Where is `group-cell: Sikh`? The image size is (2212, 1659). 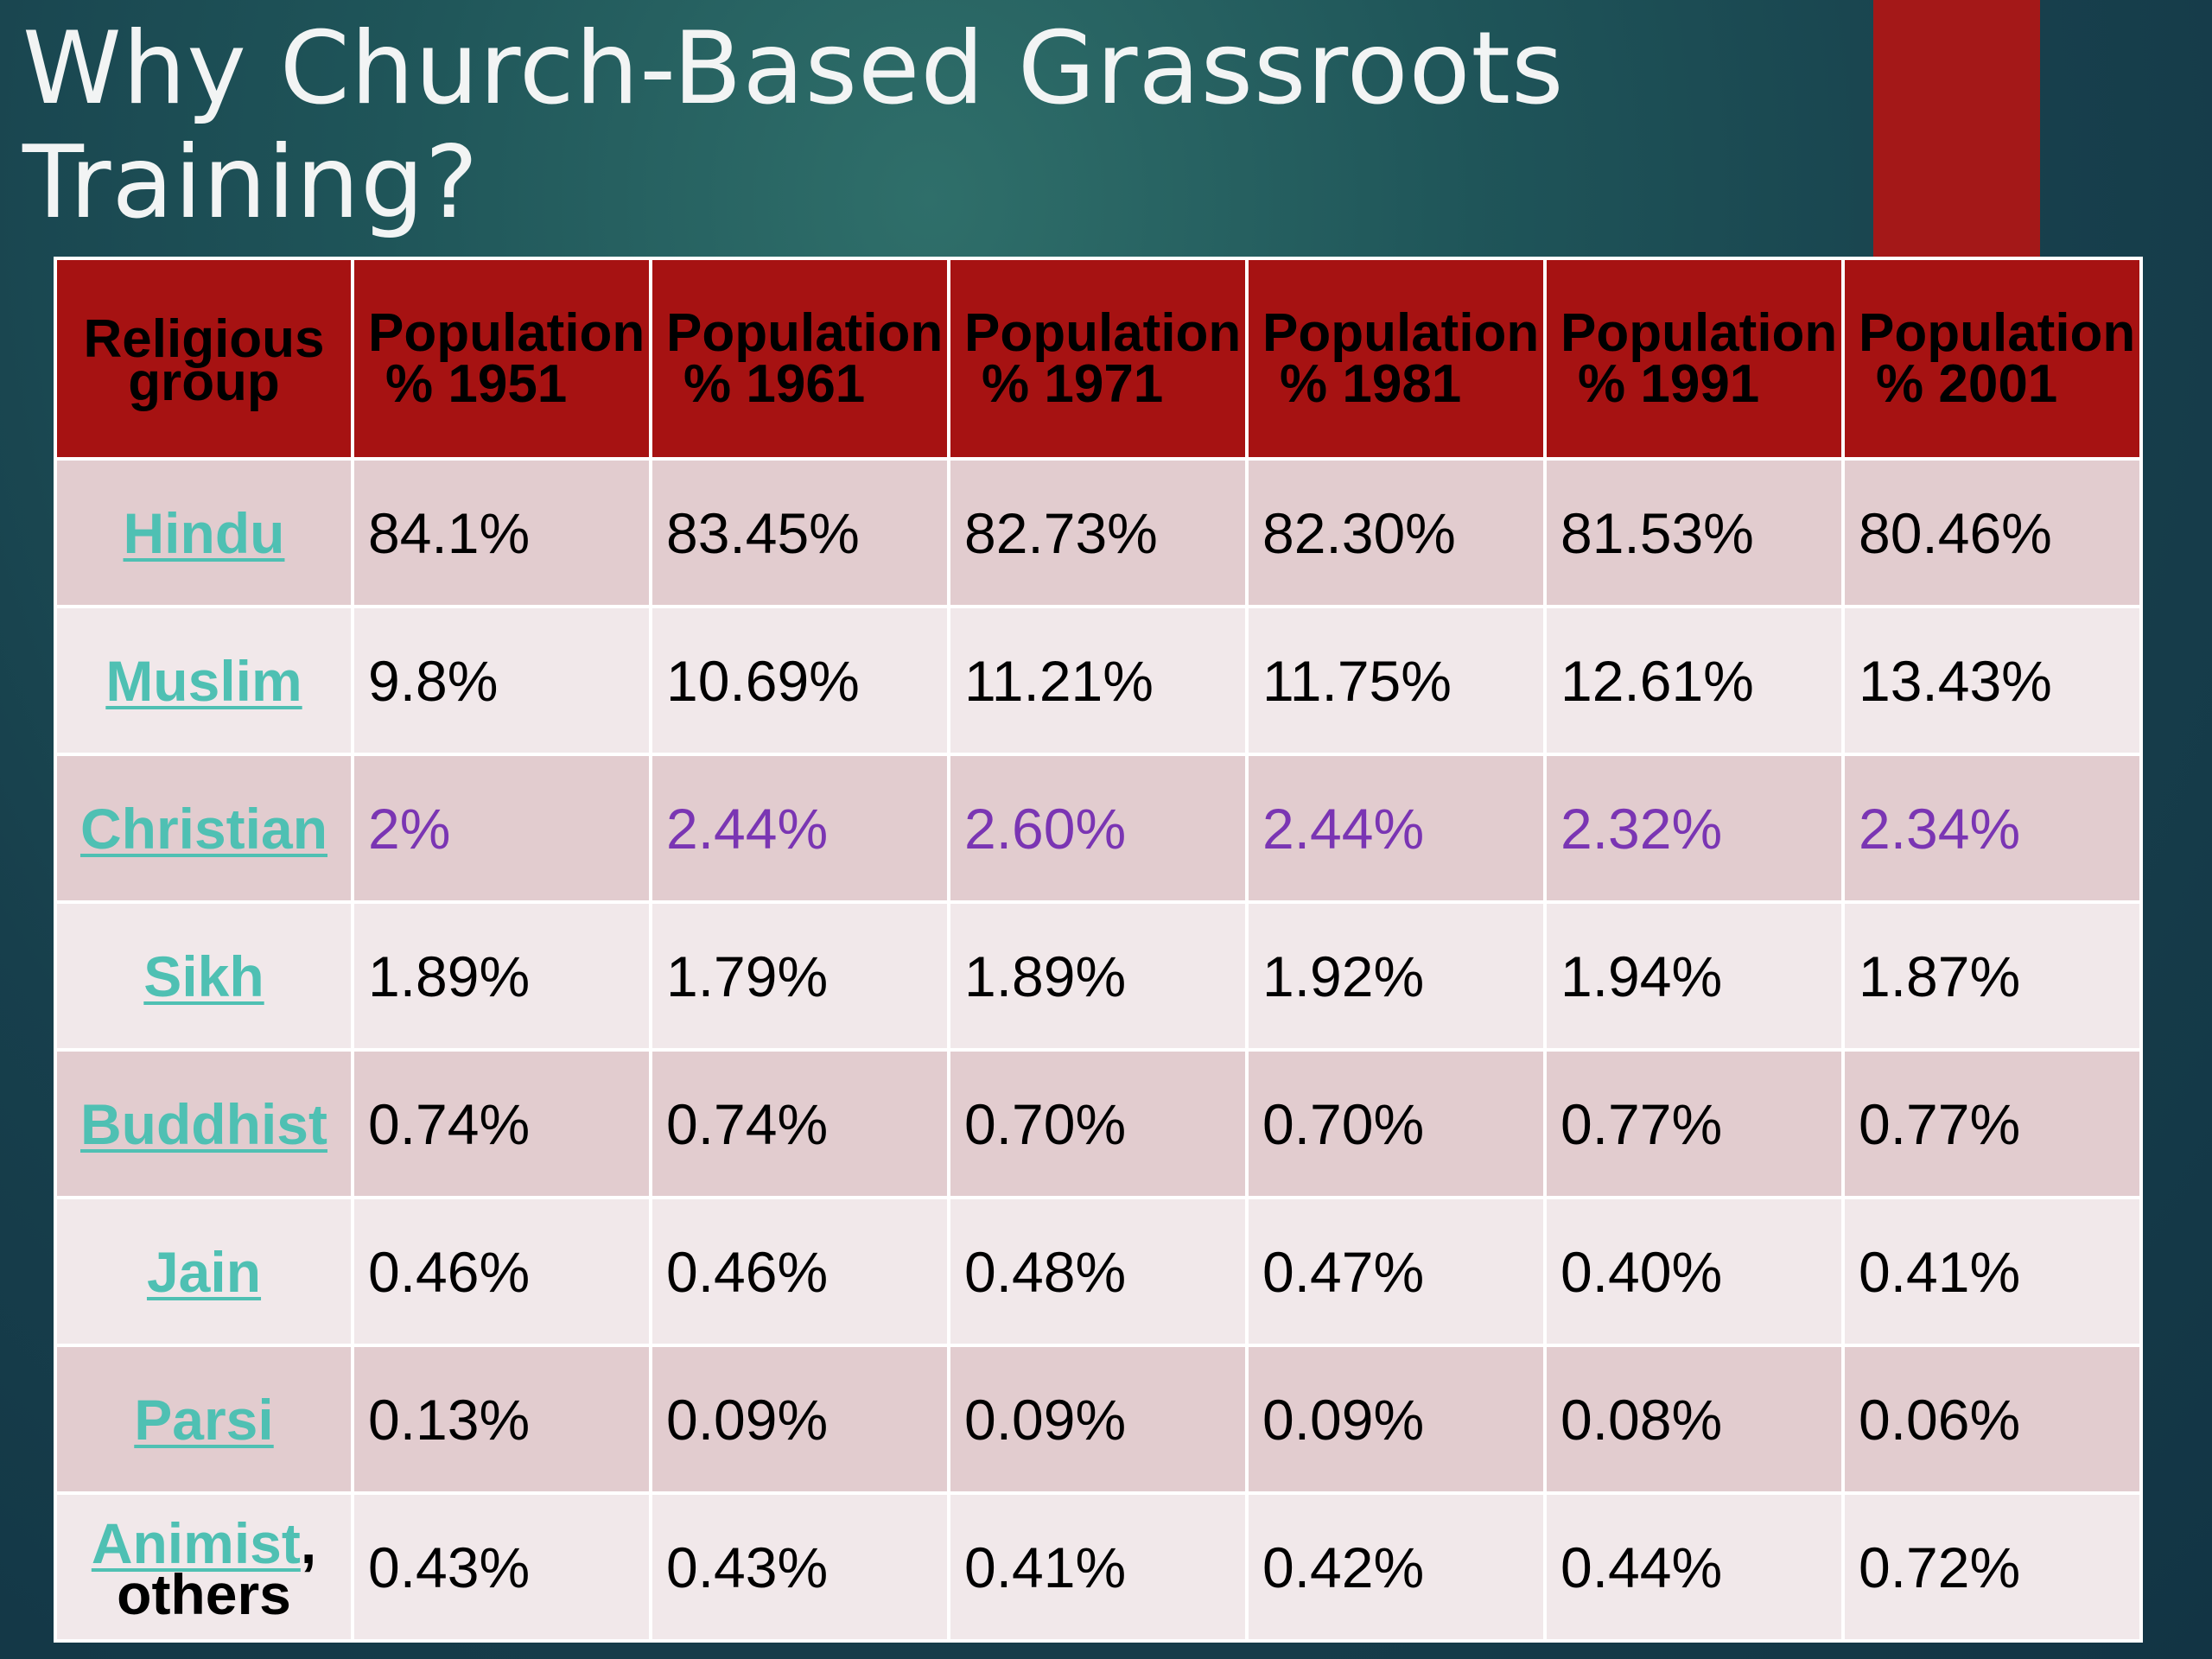 group-cell: Sikh is located at coordinates (204, 976).